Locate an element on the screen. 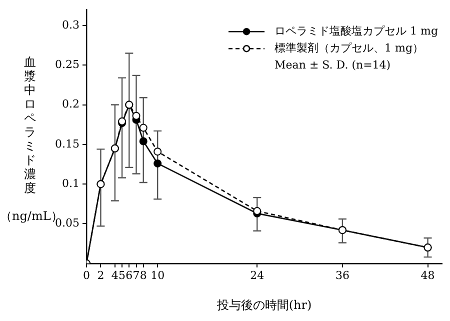 The height and width of the screenshot is (321, 450). annotation: Mean ± S. D. (n=14) is located at coordinates (332, 65).